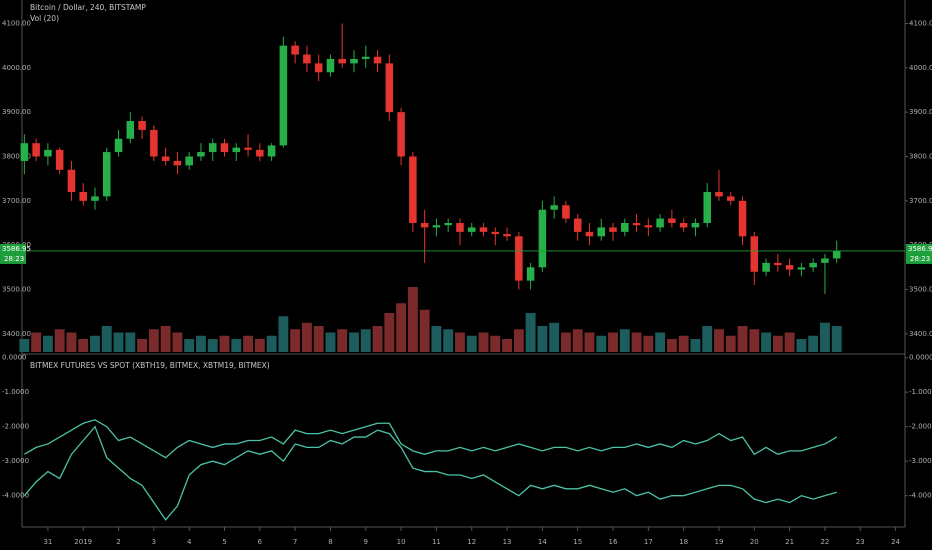 The image size is (932, 550). I want to click on x-tick-label: 22, so click(824, 542).